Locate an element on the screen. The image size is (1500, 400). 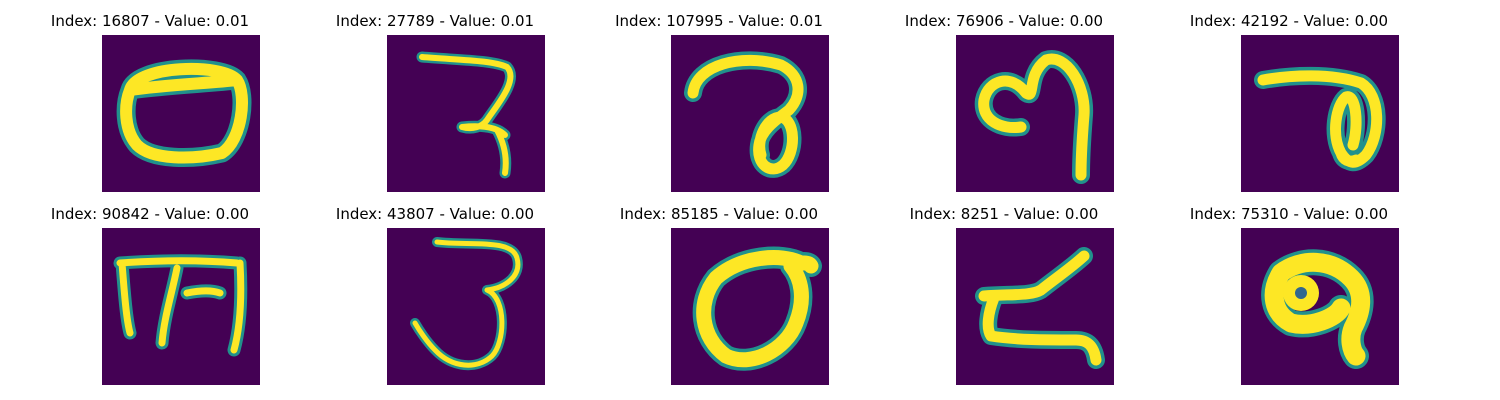
panel-4: Index: 76906 - Value: 0.00 is located at coordinates (1004, 96).